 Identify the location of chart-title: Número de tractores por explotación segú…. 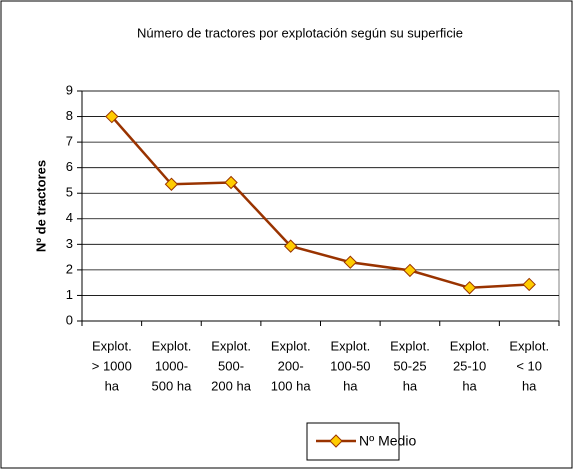
(300, 32).